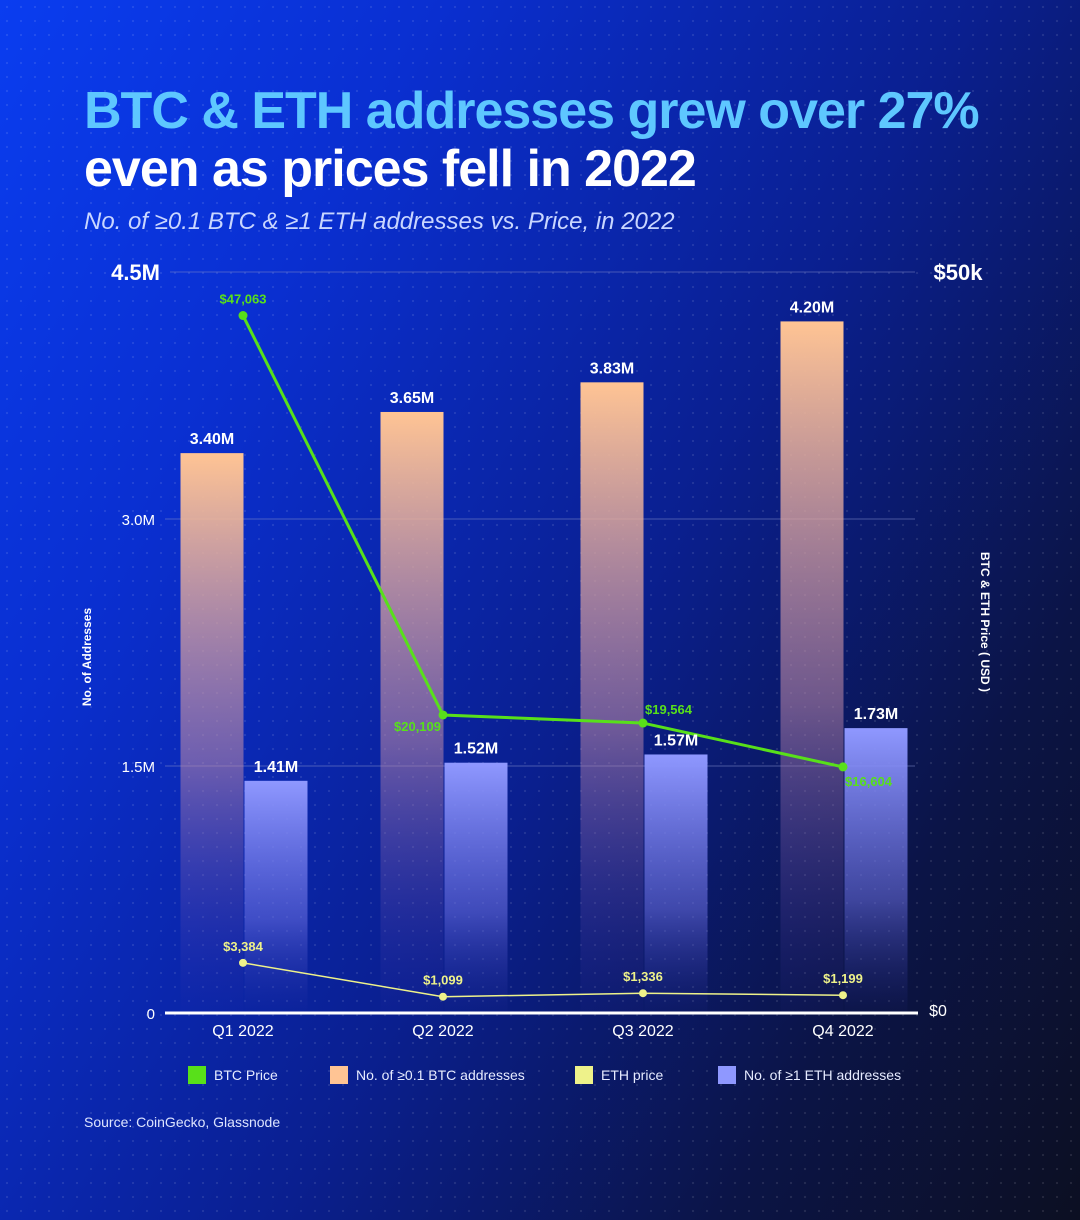  Describe the element at coordinates (985, 622) in the screenshot. I see `right-axis-title: BTC & ETH Price ( USD )` at that location.